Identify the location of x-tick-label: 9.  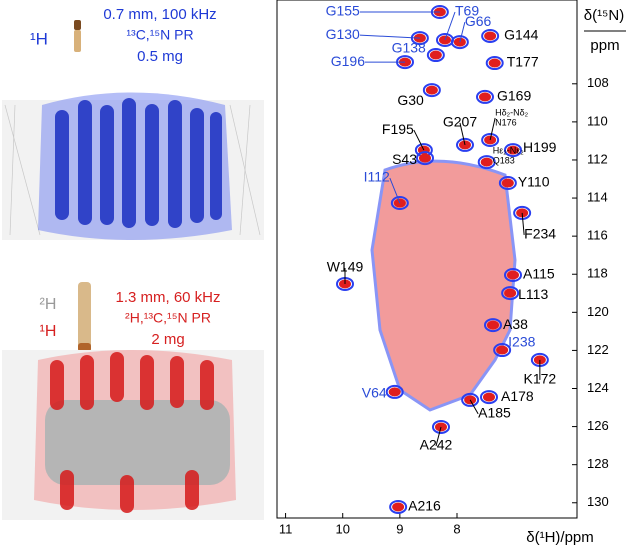
(399, 528).